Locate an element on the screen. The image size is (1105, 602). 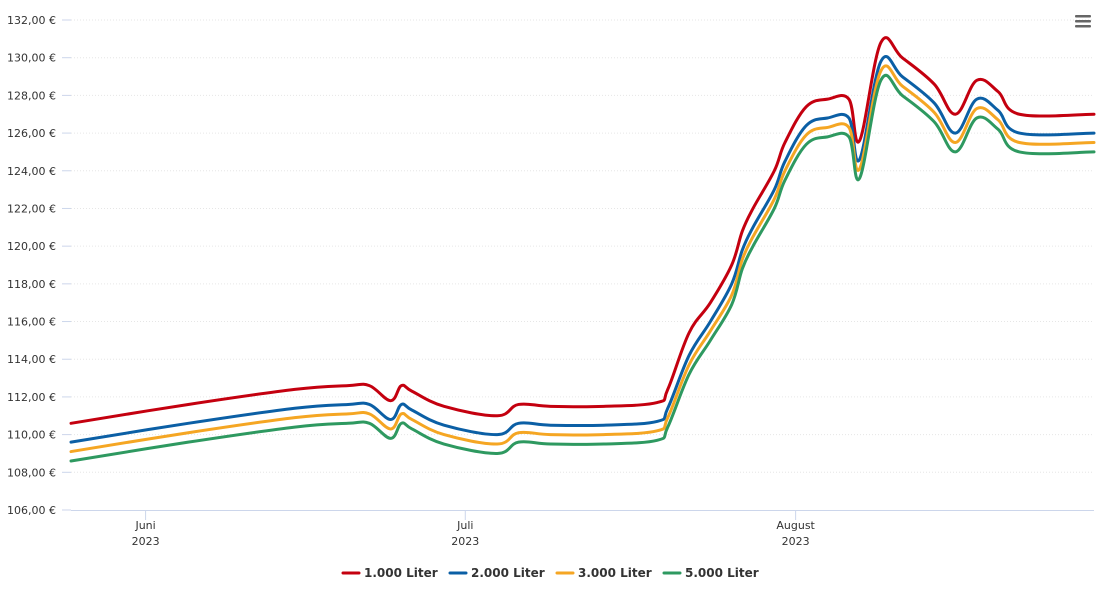
y-tick-label: 124,00 € is located at coordinates (31, 171).